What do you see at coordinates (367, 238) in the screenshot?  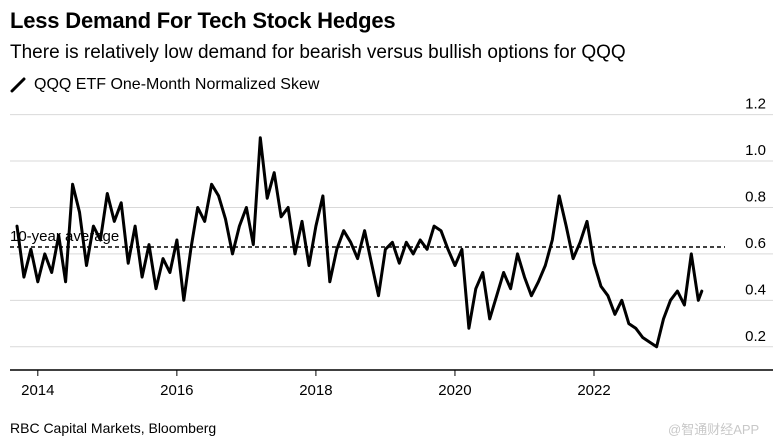 I see `reference-layer: 10-year average` at bounding box center [367, 238].